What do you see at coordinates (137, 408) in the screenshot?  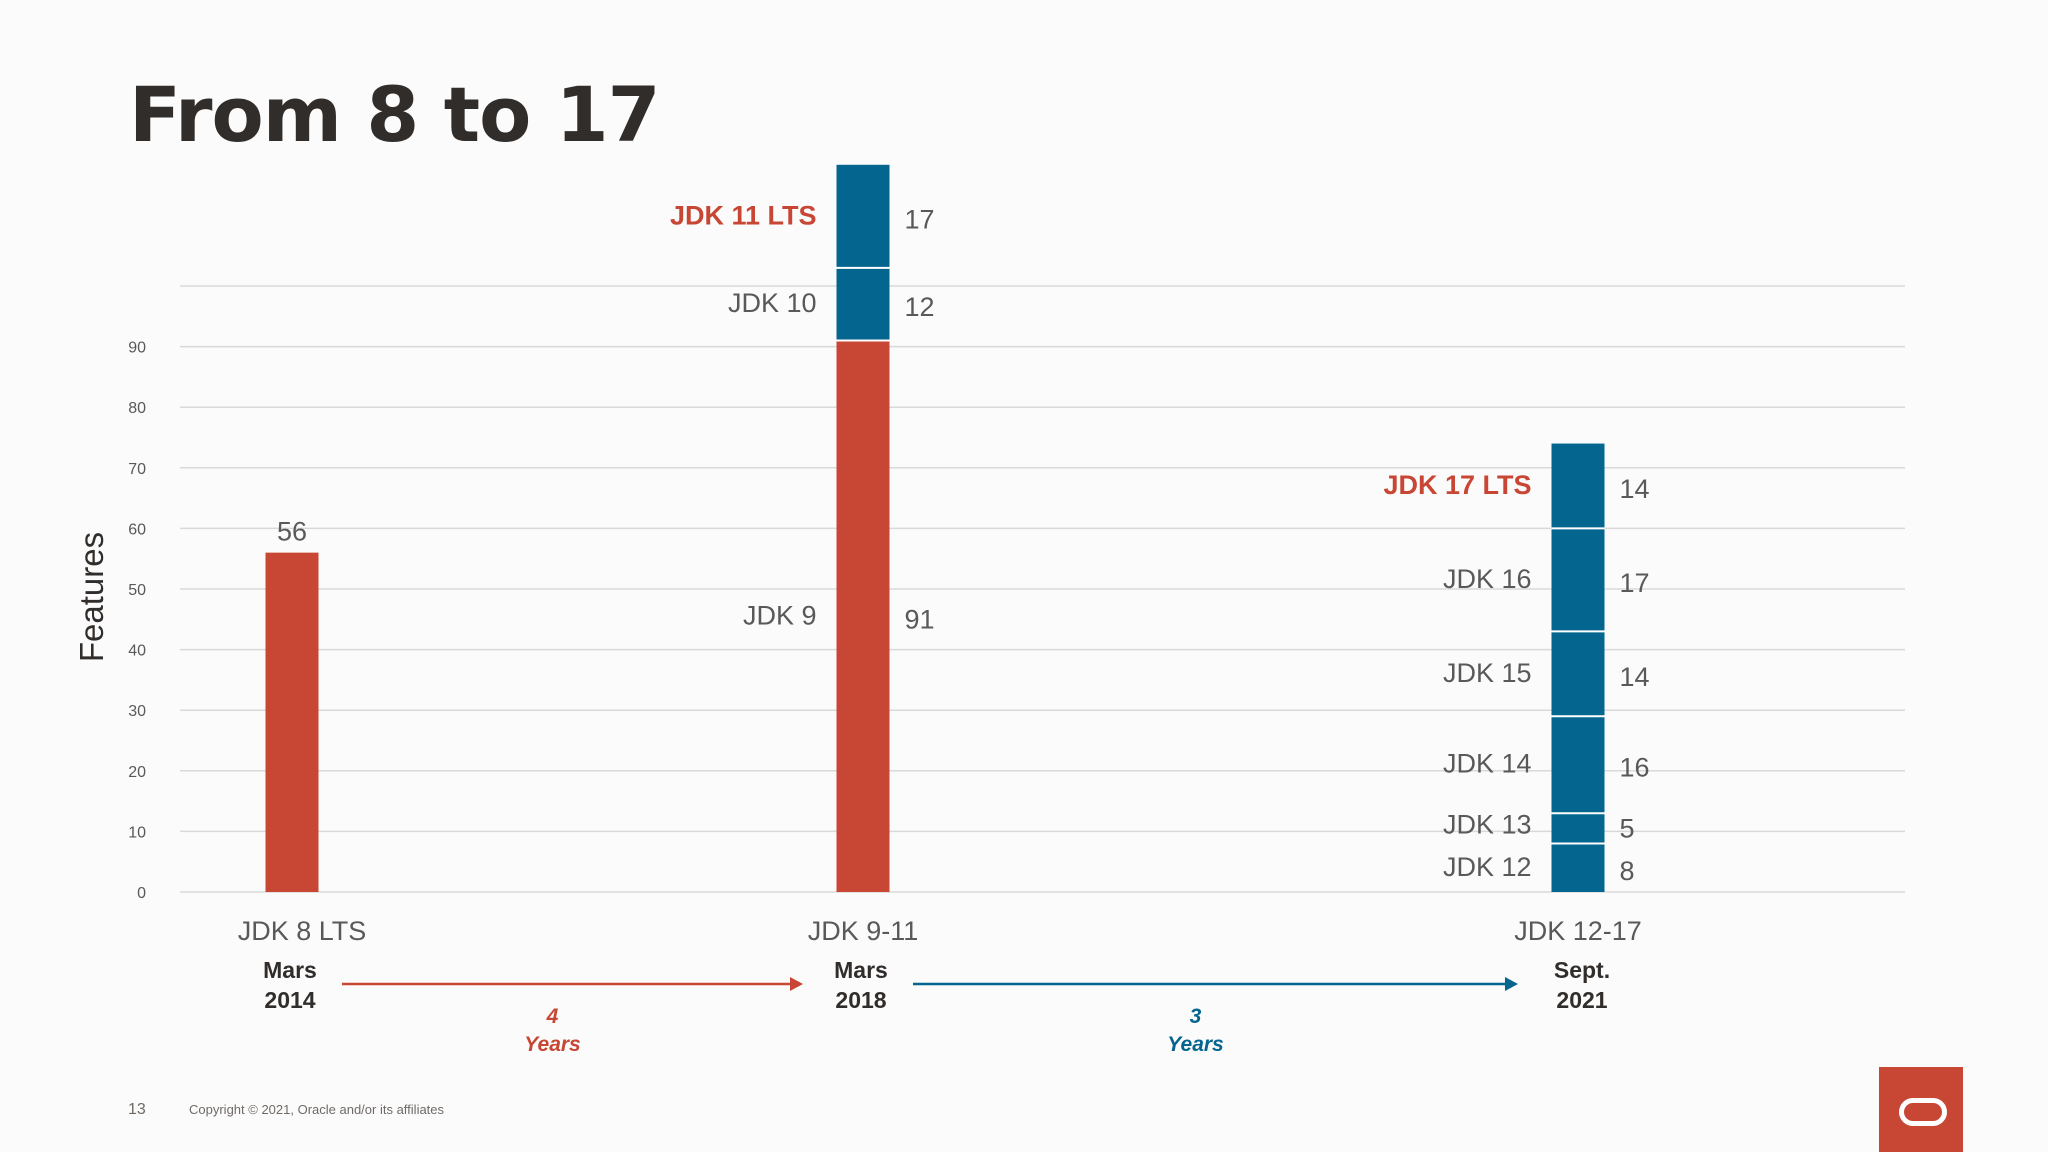 I see `y-tick-label: 80` at bounding box center [137, 408].